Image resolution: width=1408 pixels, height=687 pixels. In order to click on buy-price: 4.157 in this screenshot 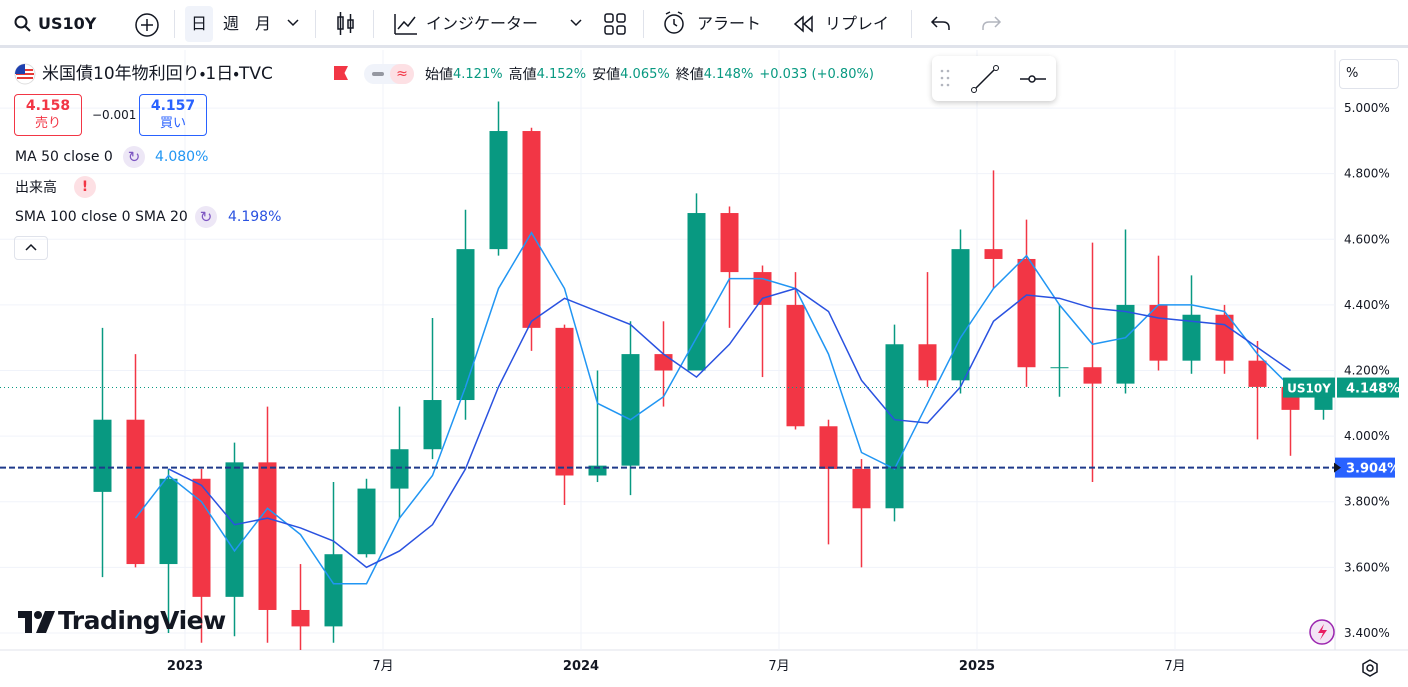, I will do `click(173, 106)`.